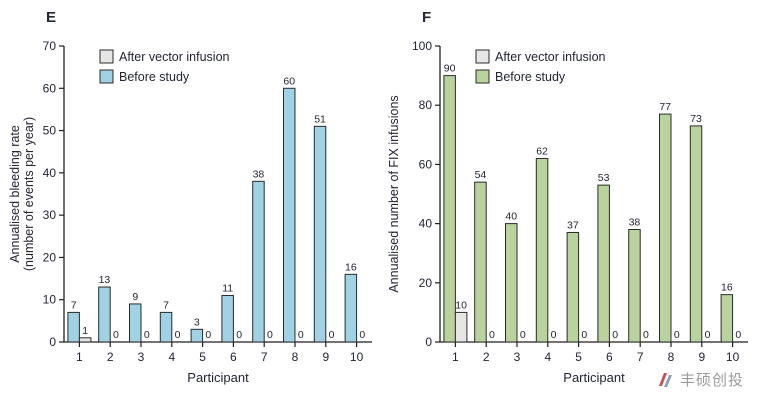 The height and width of the screenshot is (403, 760). Describe the element at coordinates (665, 107) in the screenshot. I see `bar-value-label: 77` at that location.